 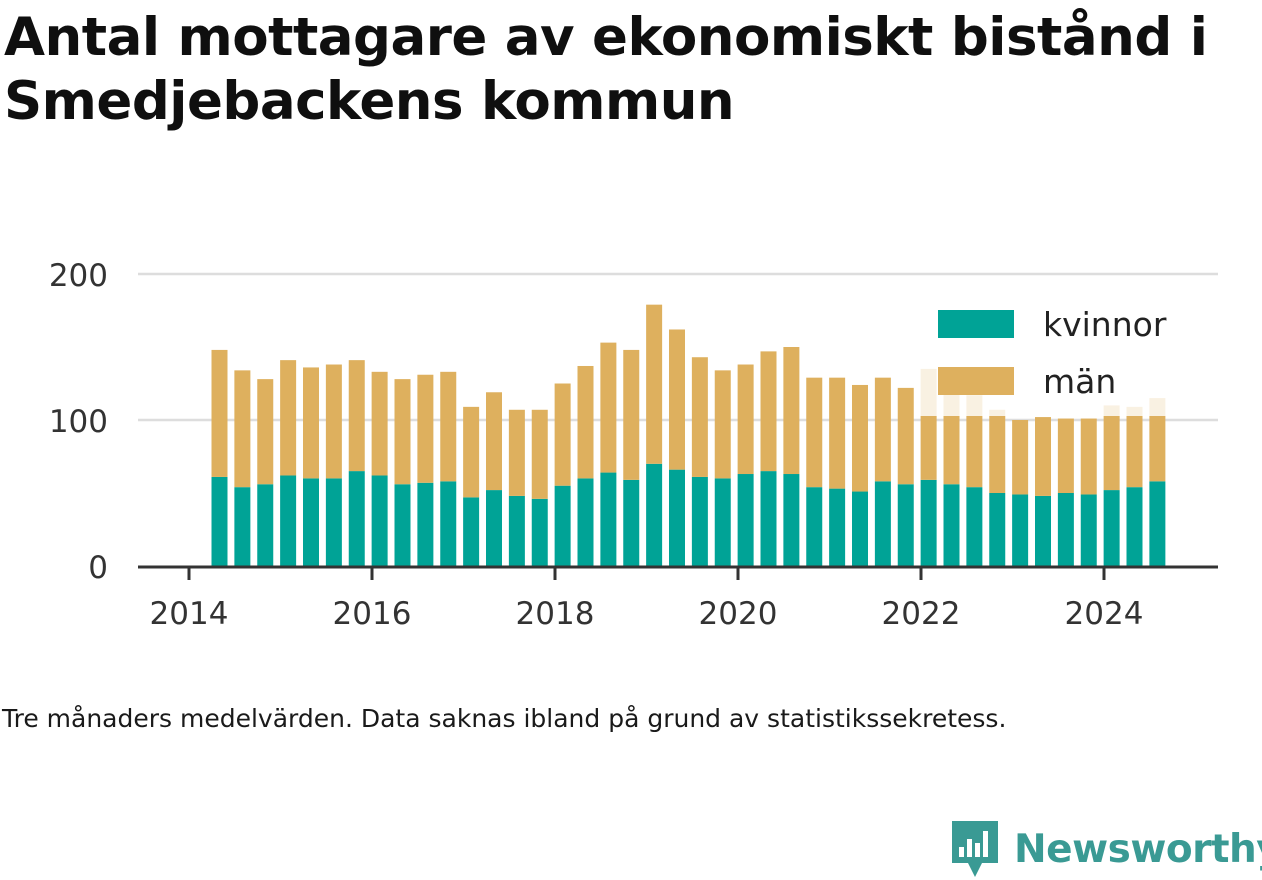 I want to click on newsworthy-logo-icon, so click(x=975, y=849).